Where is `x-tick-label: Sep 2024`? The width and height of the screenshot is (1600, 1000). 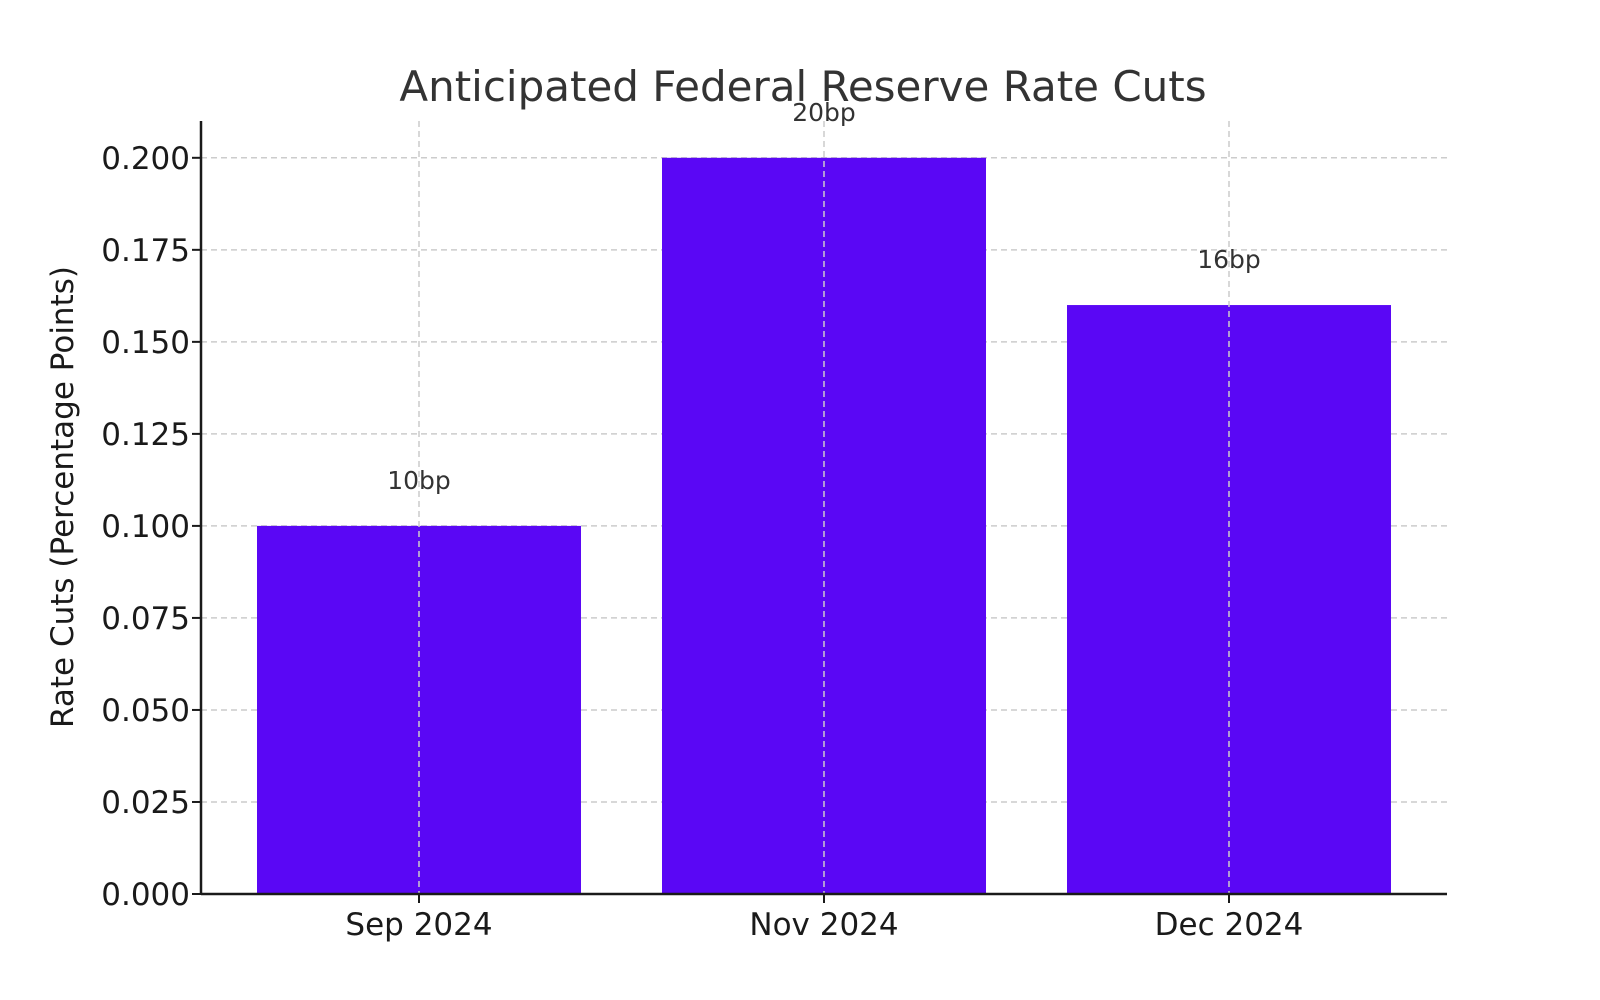
x-tick-label: Sep 2024 is located at coordinates (418, 925).